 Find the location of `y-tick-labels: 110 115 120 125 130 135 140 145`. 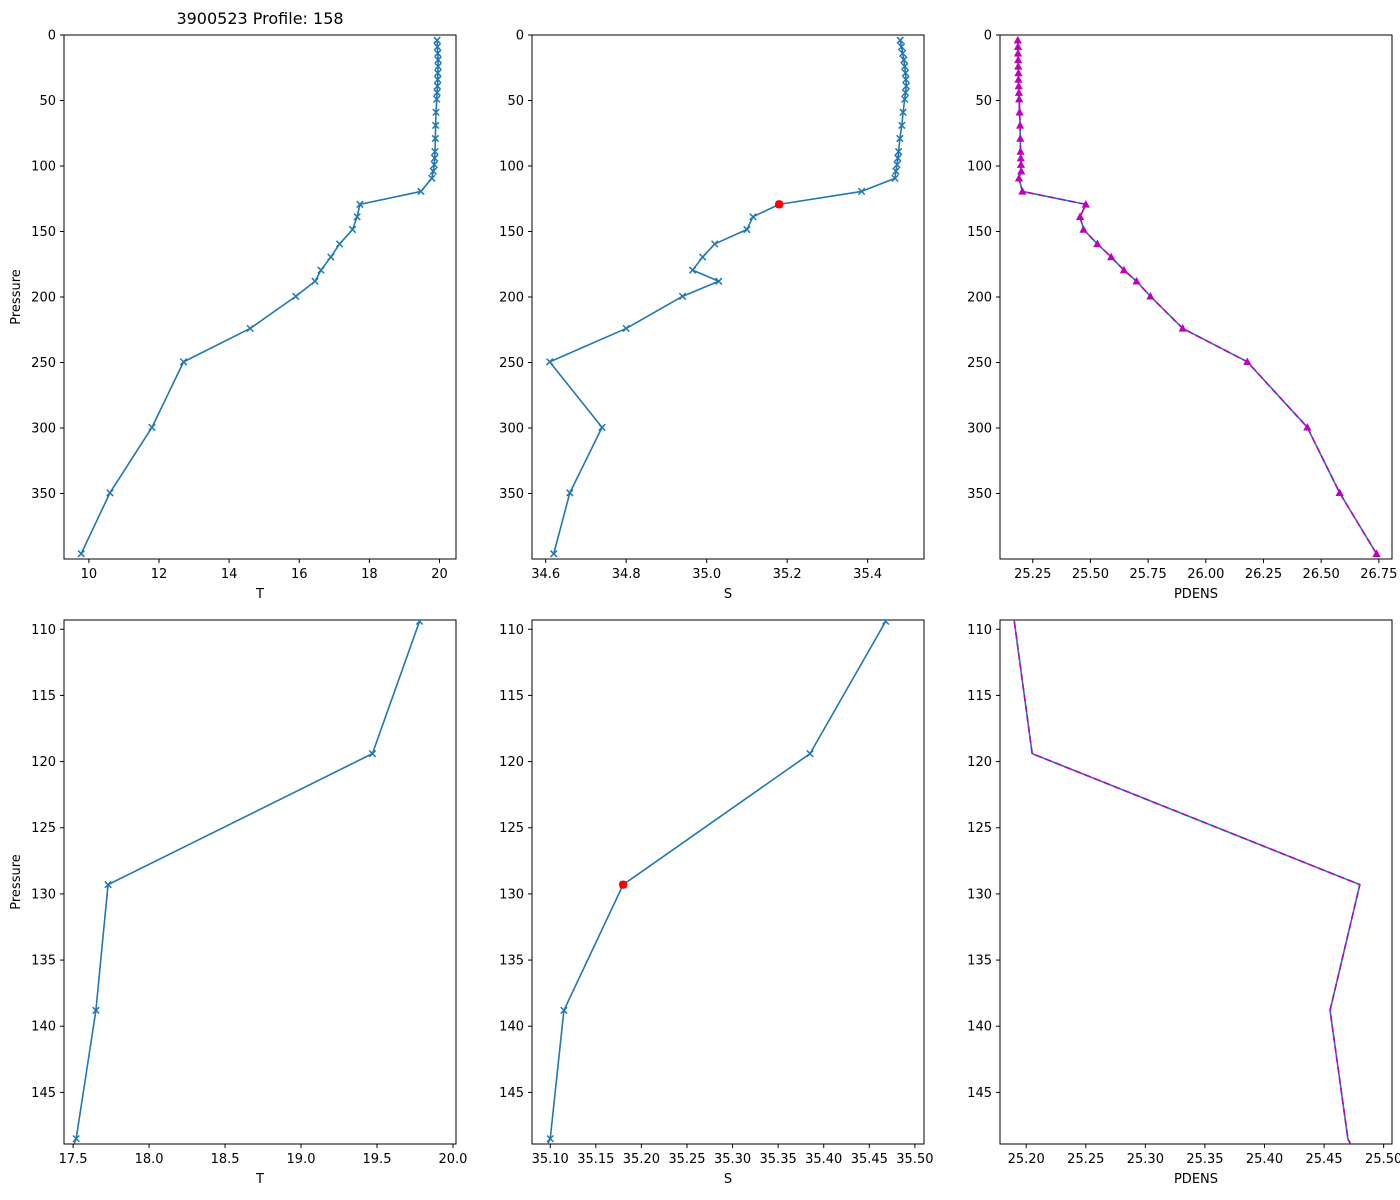

y-tick-labels: 110 115 120 125 130 135 140 145 is located at coordinates (47, 862).